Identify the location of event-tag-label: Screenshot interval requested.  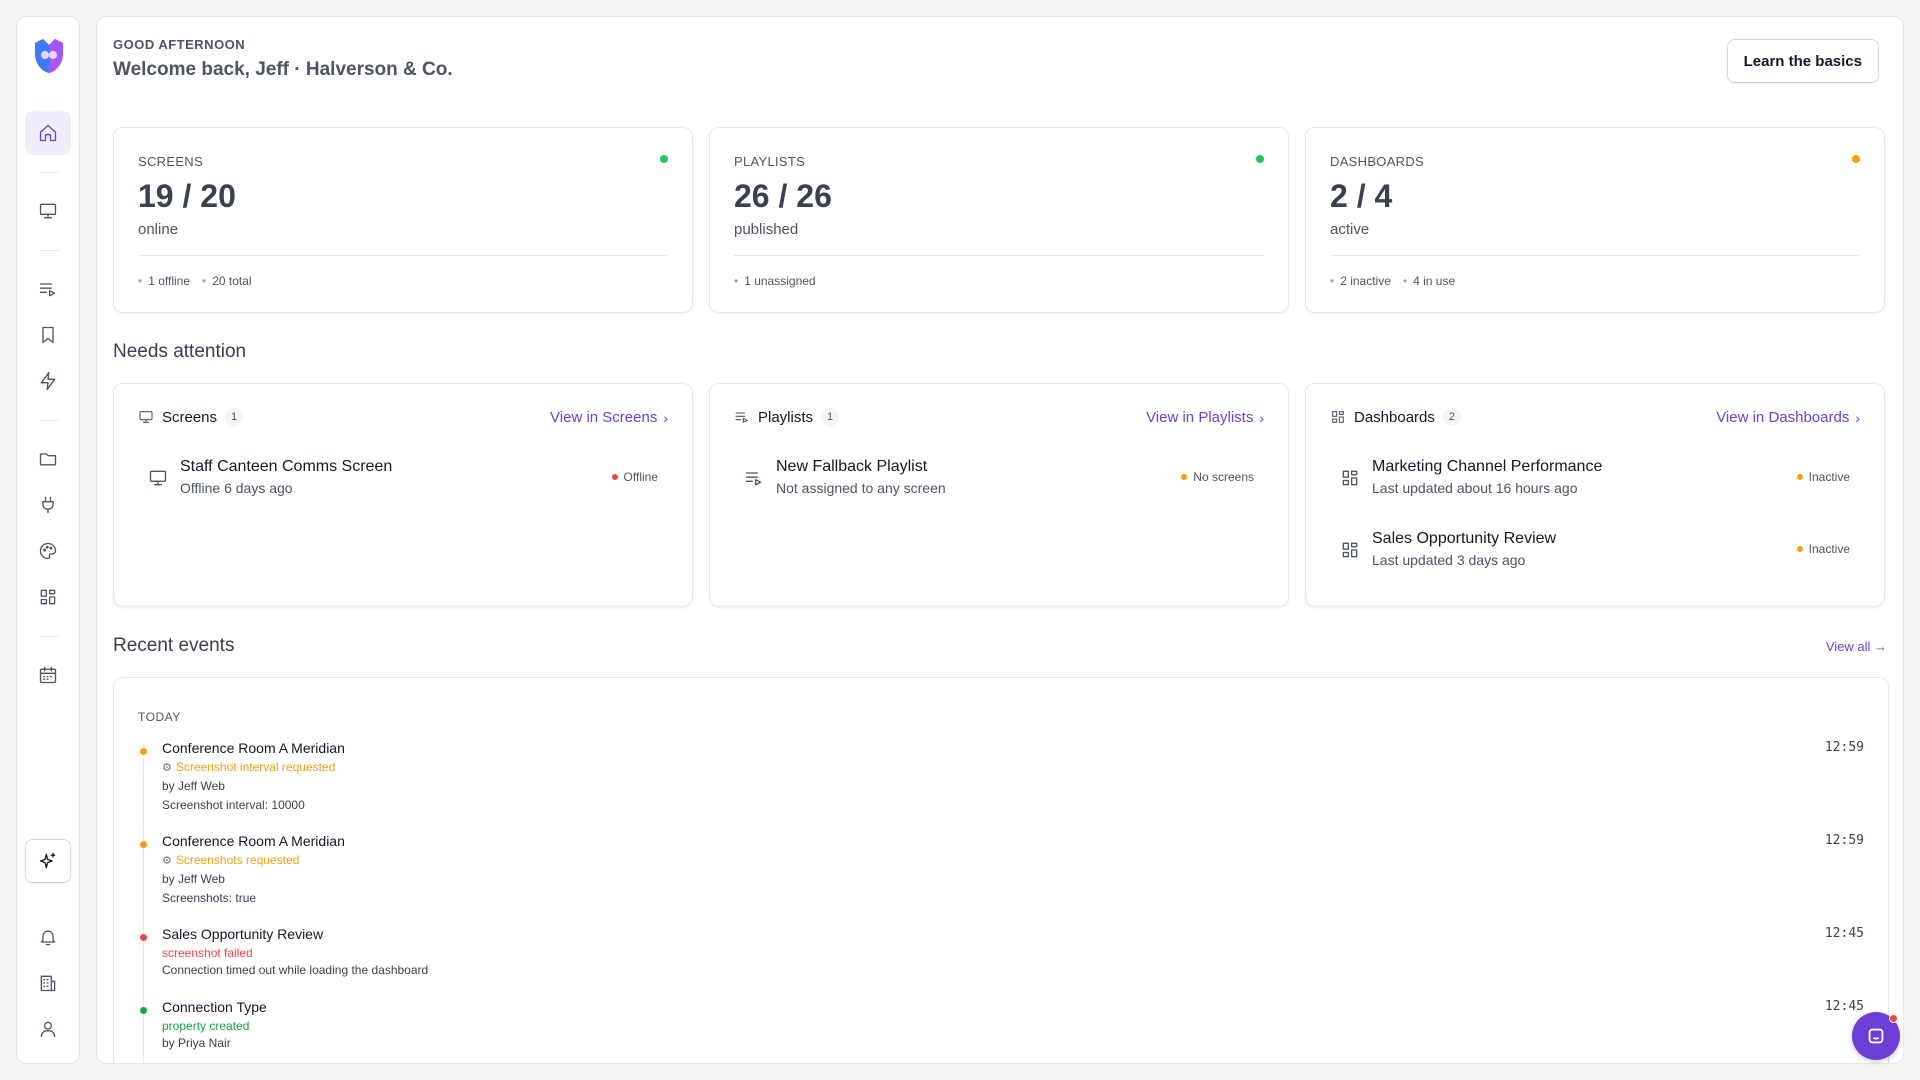
(255, 767).